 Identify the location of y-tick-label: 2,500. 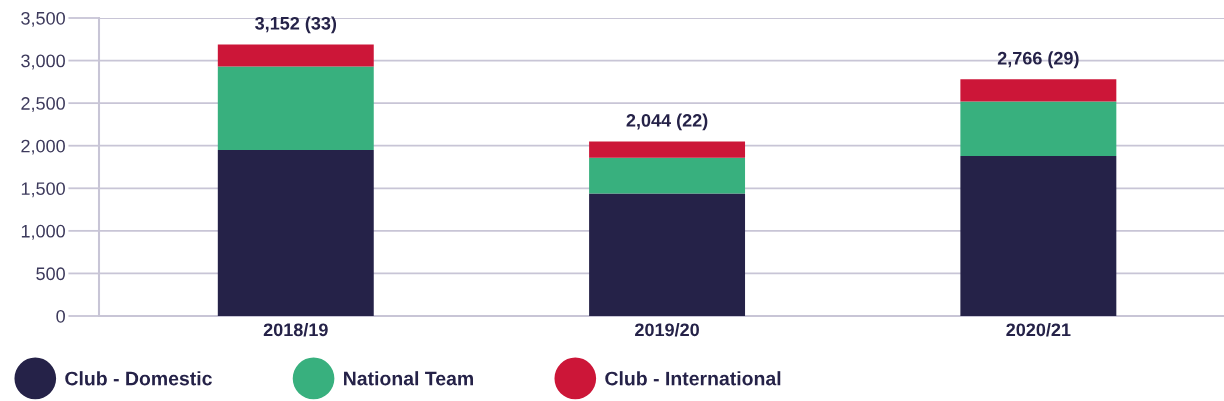
(43, 104).